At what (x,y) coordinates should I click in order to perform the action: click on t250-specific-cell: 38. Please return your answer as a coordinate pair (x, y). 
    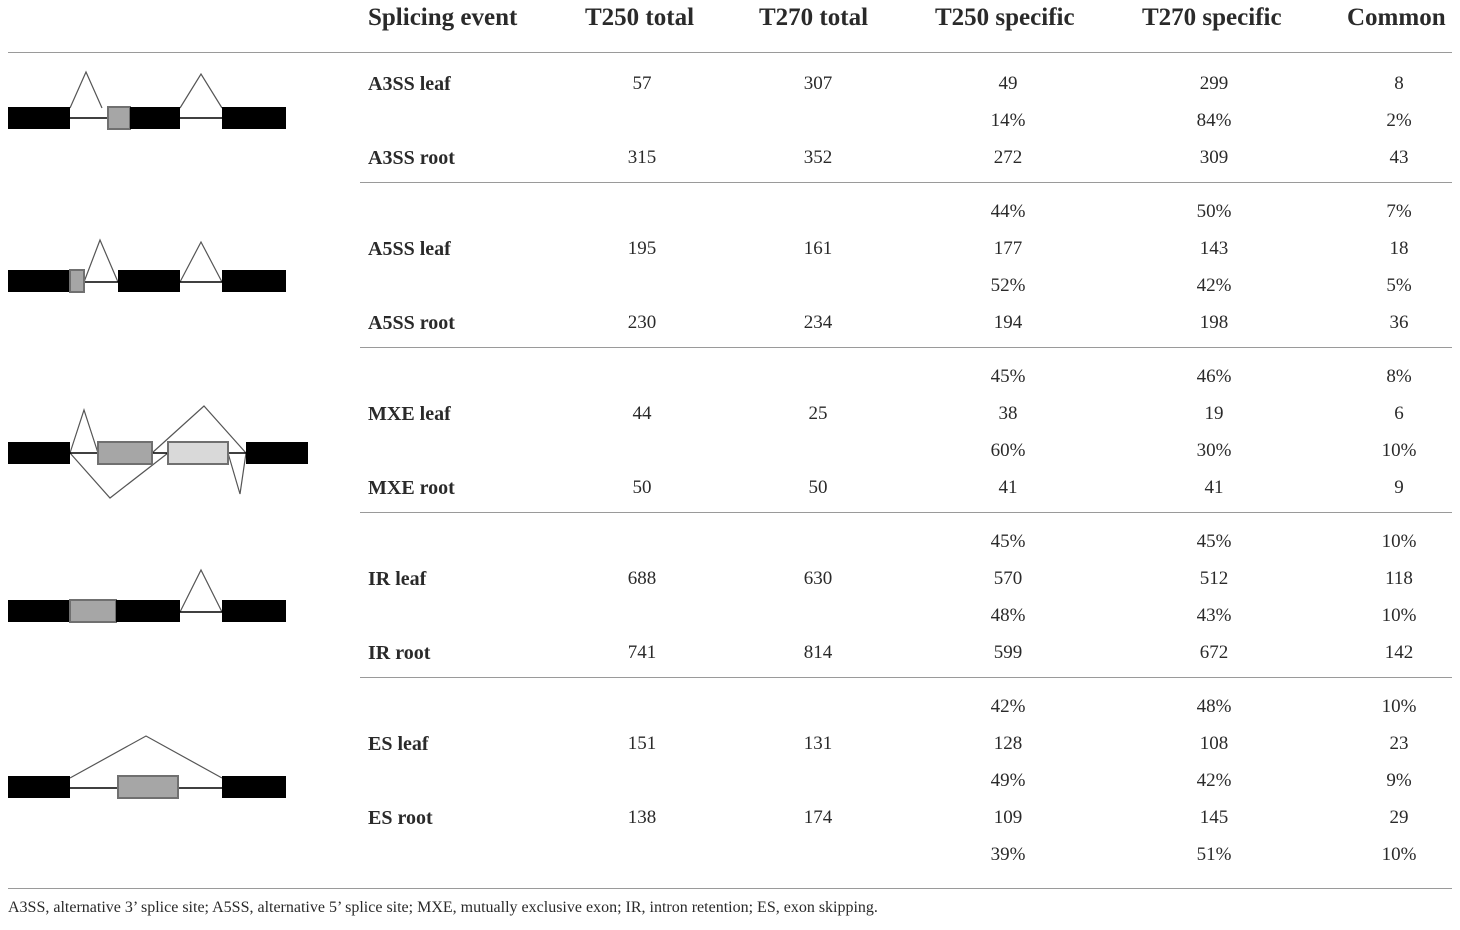
    Looking at the image, I should click on (1008, 413).